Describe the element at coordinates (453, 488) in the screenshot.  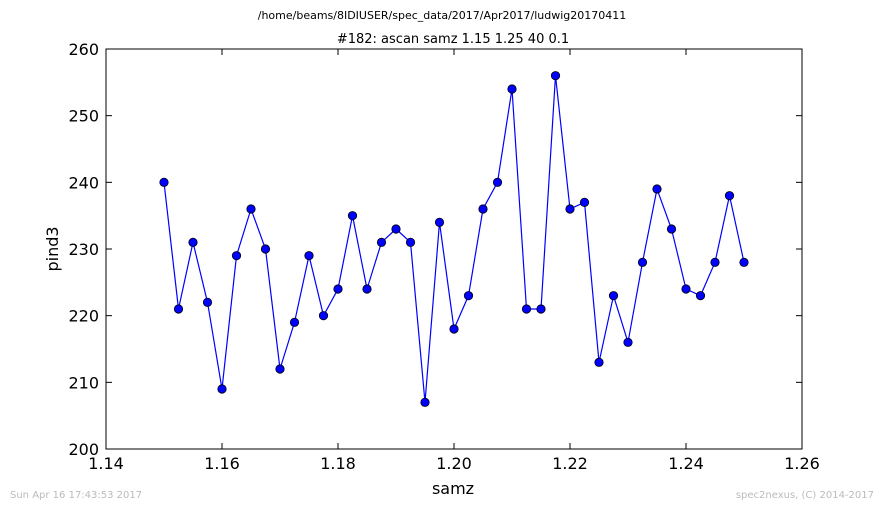
I see `x-axis-label: samz` at that location.